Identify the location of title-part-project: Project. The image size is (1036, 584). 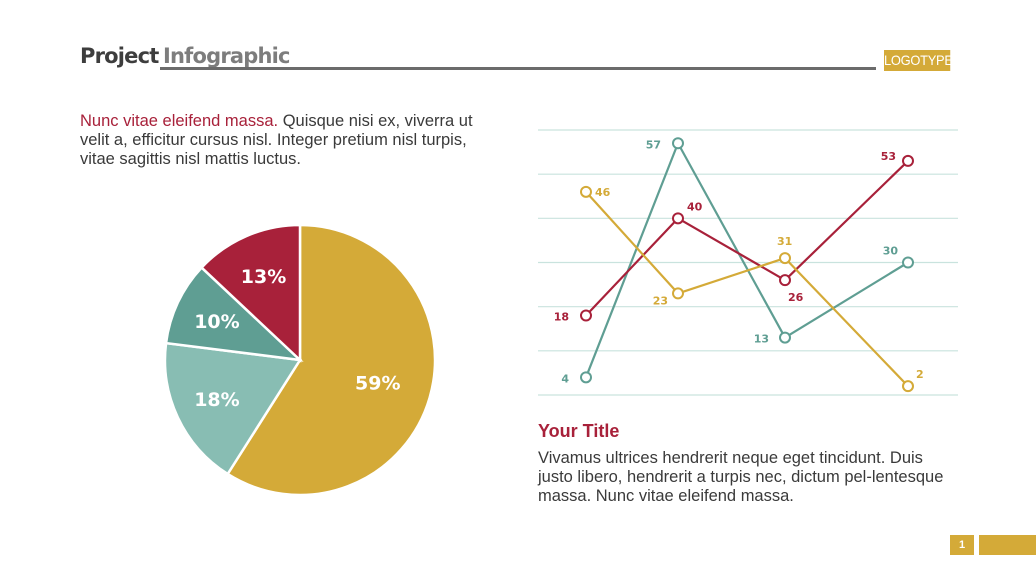
(119, 56).